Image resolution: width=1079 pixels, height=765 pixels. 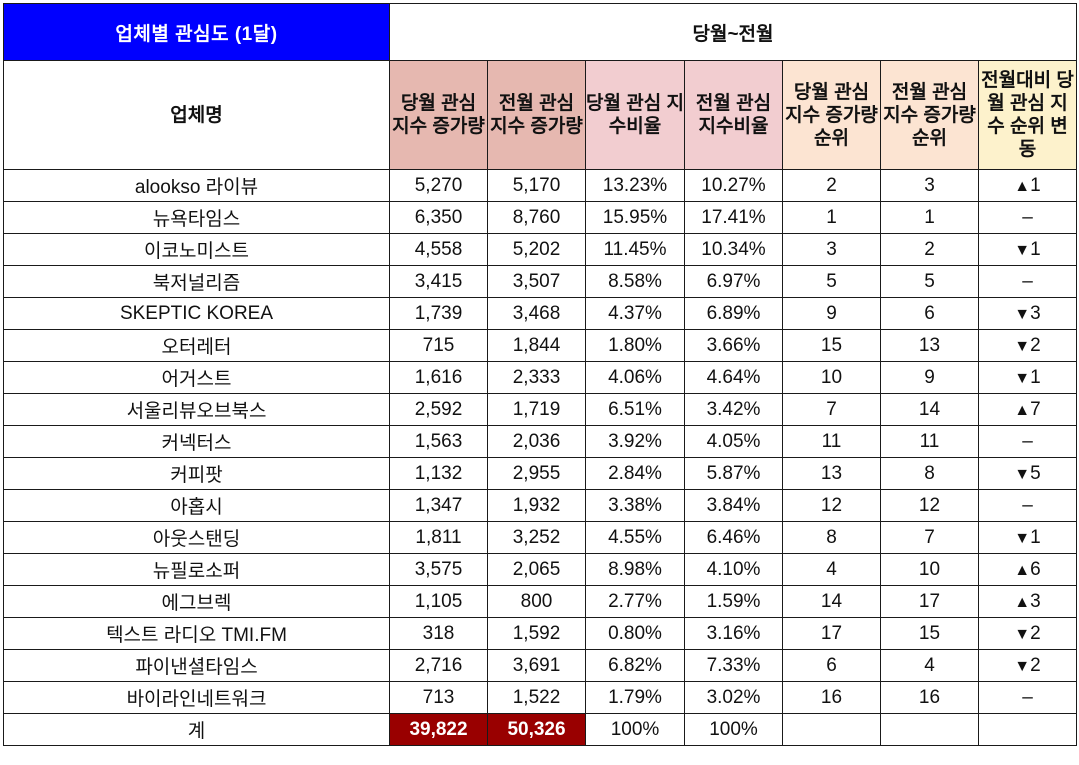 I want to click on cur-rank-cell: 13, so click(x=831, y=473).